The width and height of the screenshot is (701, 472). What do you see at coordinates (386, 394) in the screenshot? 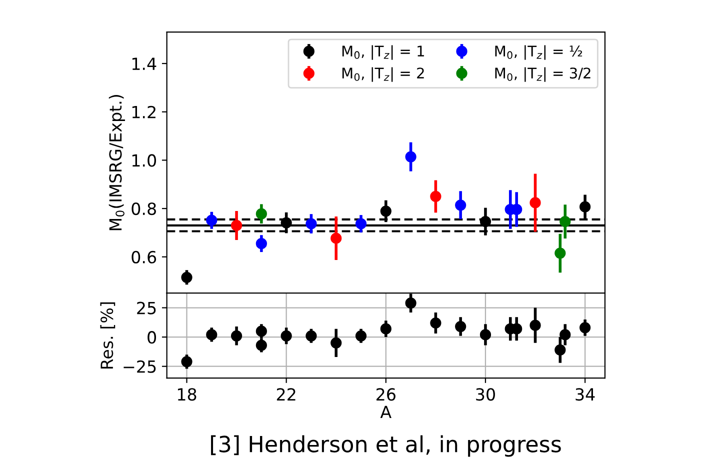
I see `x-tick-label: 26` at bounding box center [386, 394].